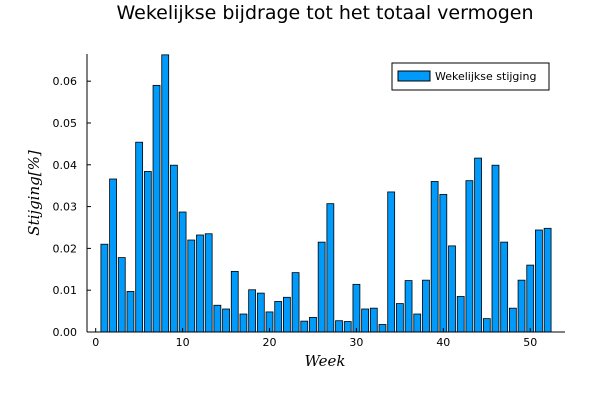  What do you see at coordinates (356, 342) in the screenshot?
I see `x-tick-label: 30` at bounding box center [356, 342].